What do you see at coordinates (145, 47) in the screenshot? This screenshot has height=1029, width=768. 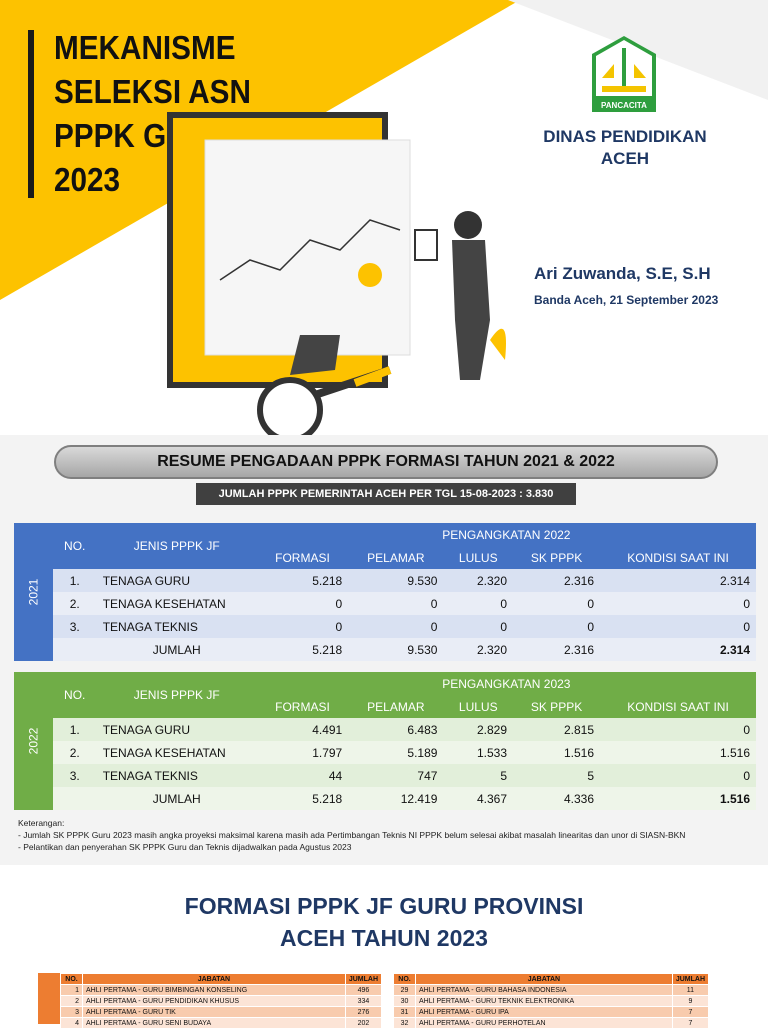 I see `title-line: MEKANISME` at bounding box center [145, 47].